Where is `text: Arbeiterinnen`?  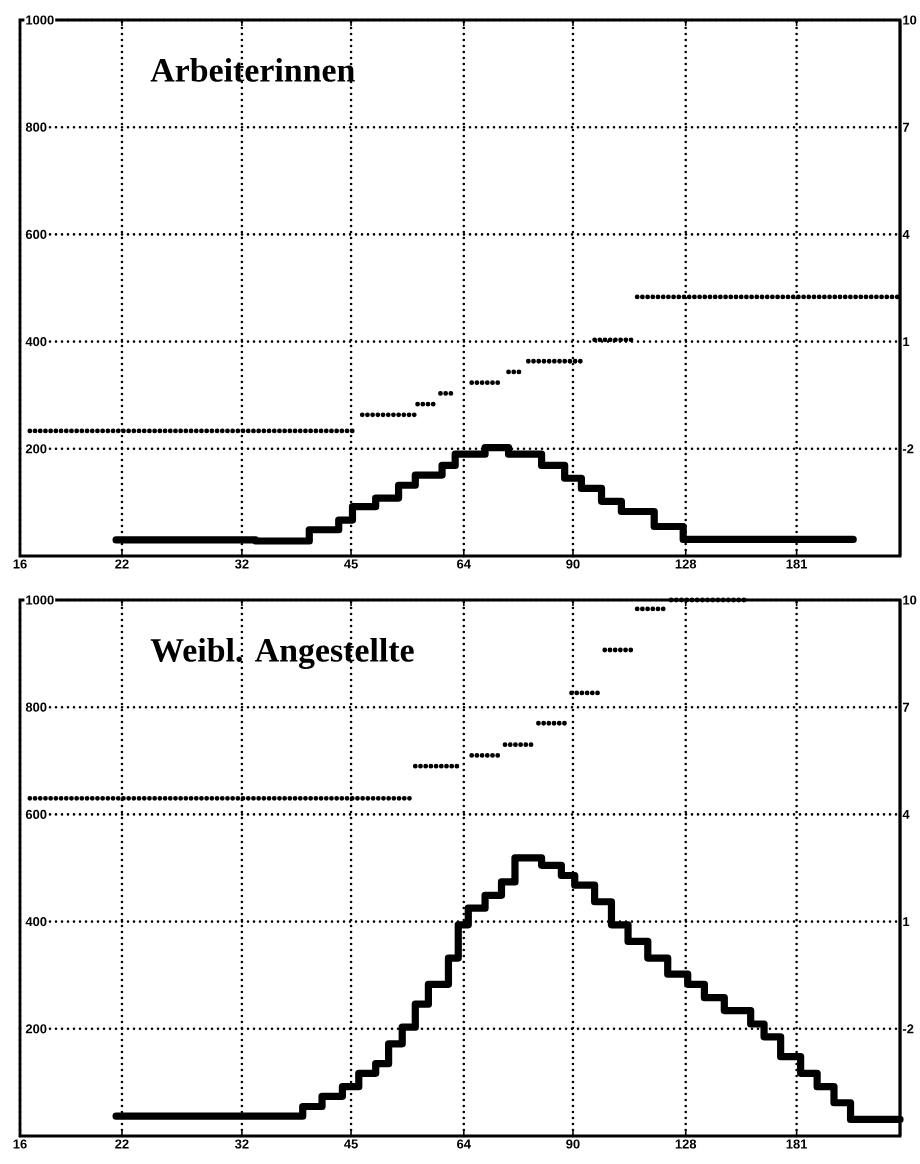
text: Arbeiterinnen is located at coordinates (252, 69).